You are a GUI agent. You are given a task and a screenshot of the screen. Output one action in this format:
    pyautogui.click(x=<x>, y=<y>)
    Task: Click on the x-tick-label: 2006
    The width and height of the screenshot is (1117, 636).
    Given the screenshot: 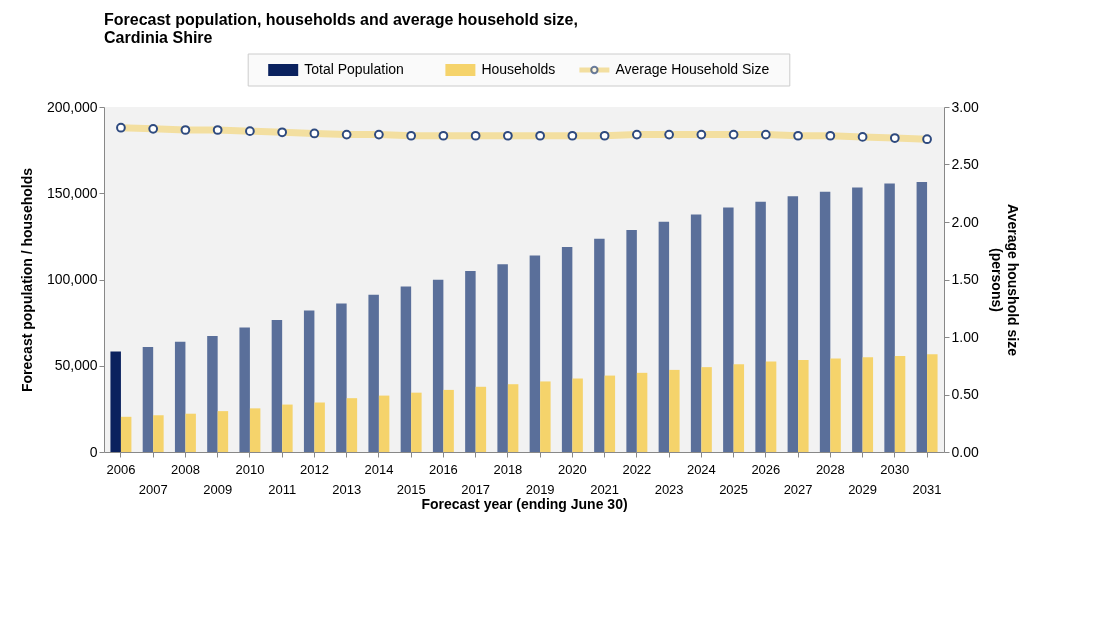 What is the action you would take?
    pyautogui.click(x=121, y=469)
    